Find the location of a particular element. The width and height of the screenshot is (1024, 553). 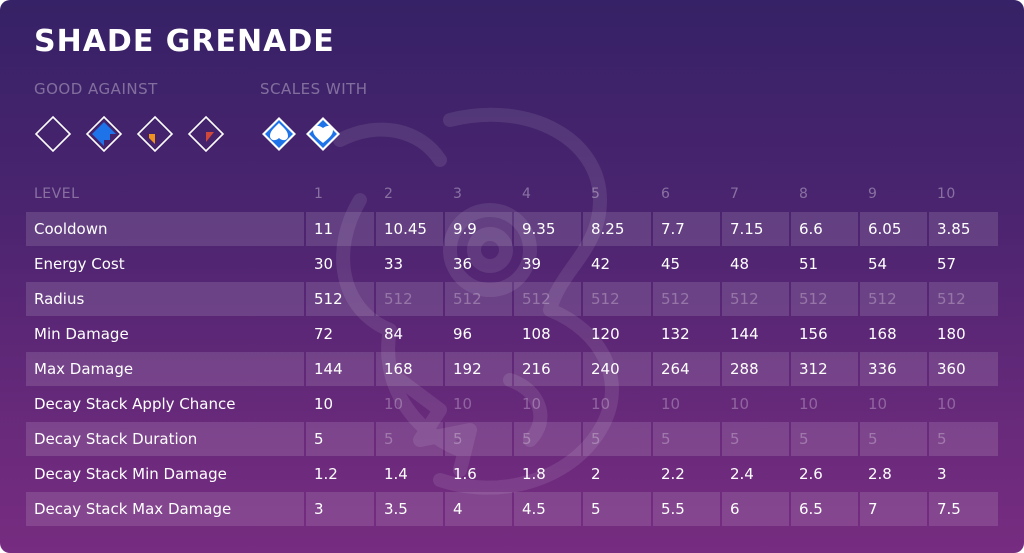

stat-value: 2.2 is located at coordinates (673, 474).